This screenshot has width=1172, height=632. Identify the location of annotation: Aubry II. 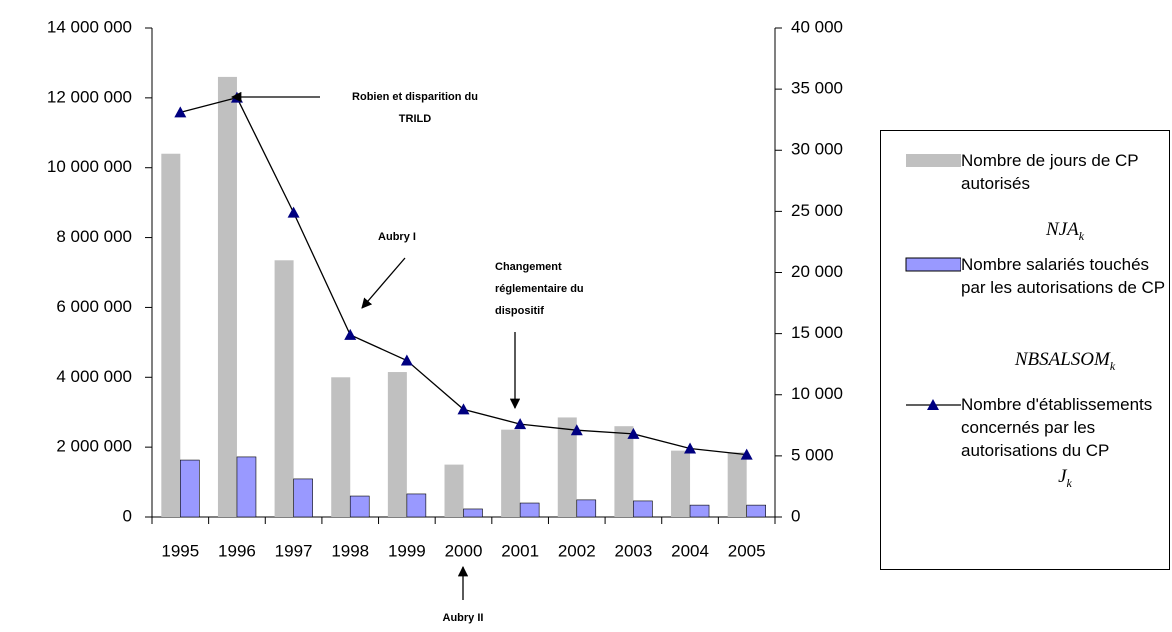
(463, 618).